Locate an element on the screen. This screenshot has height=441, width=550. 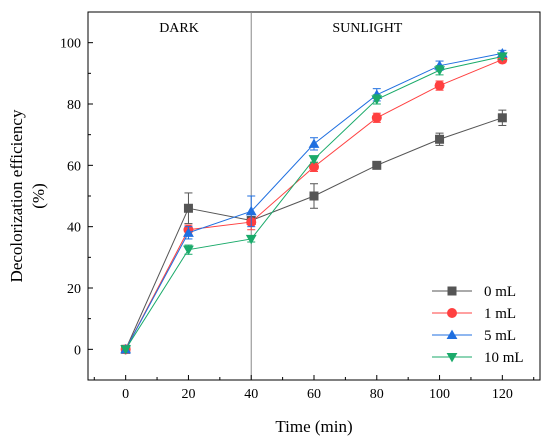
y-tick-label: 60 is located at coordinates (74, 166).